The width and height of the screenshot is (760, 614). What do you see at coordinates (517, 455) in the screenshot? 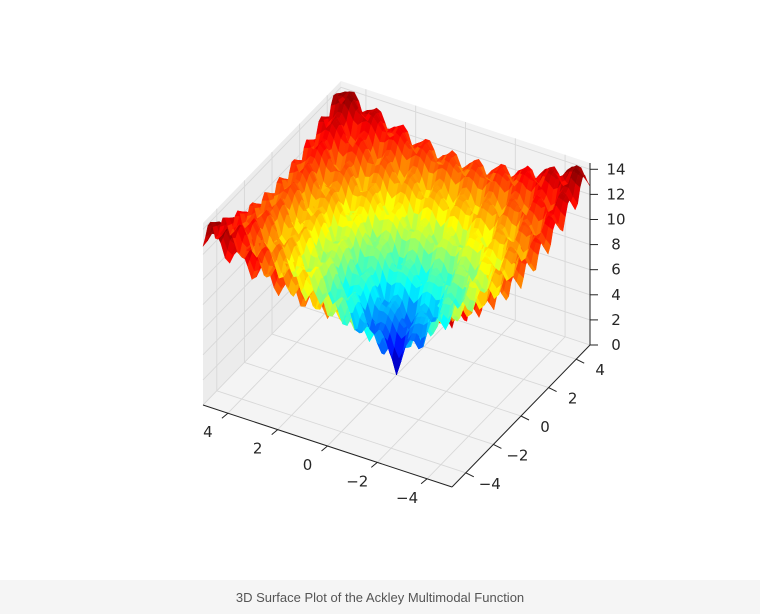
I see `y-tick-label: −2` at bounding box center [517, 455].